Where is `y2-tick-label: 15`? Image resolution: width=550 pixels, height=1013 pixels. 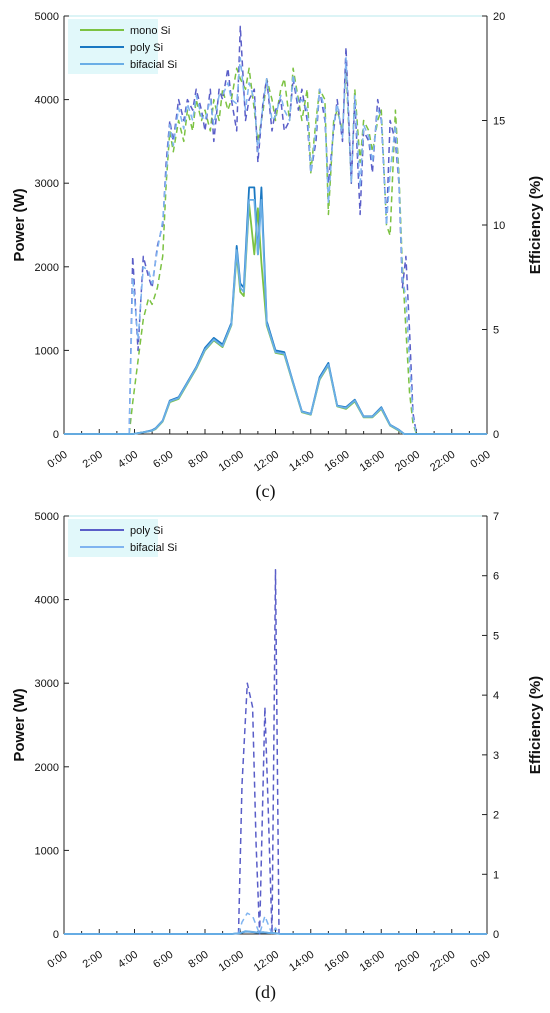
y2-tick-label: 15 is located at coordinates (499, 122).